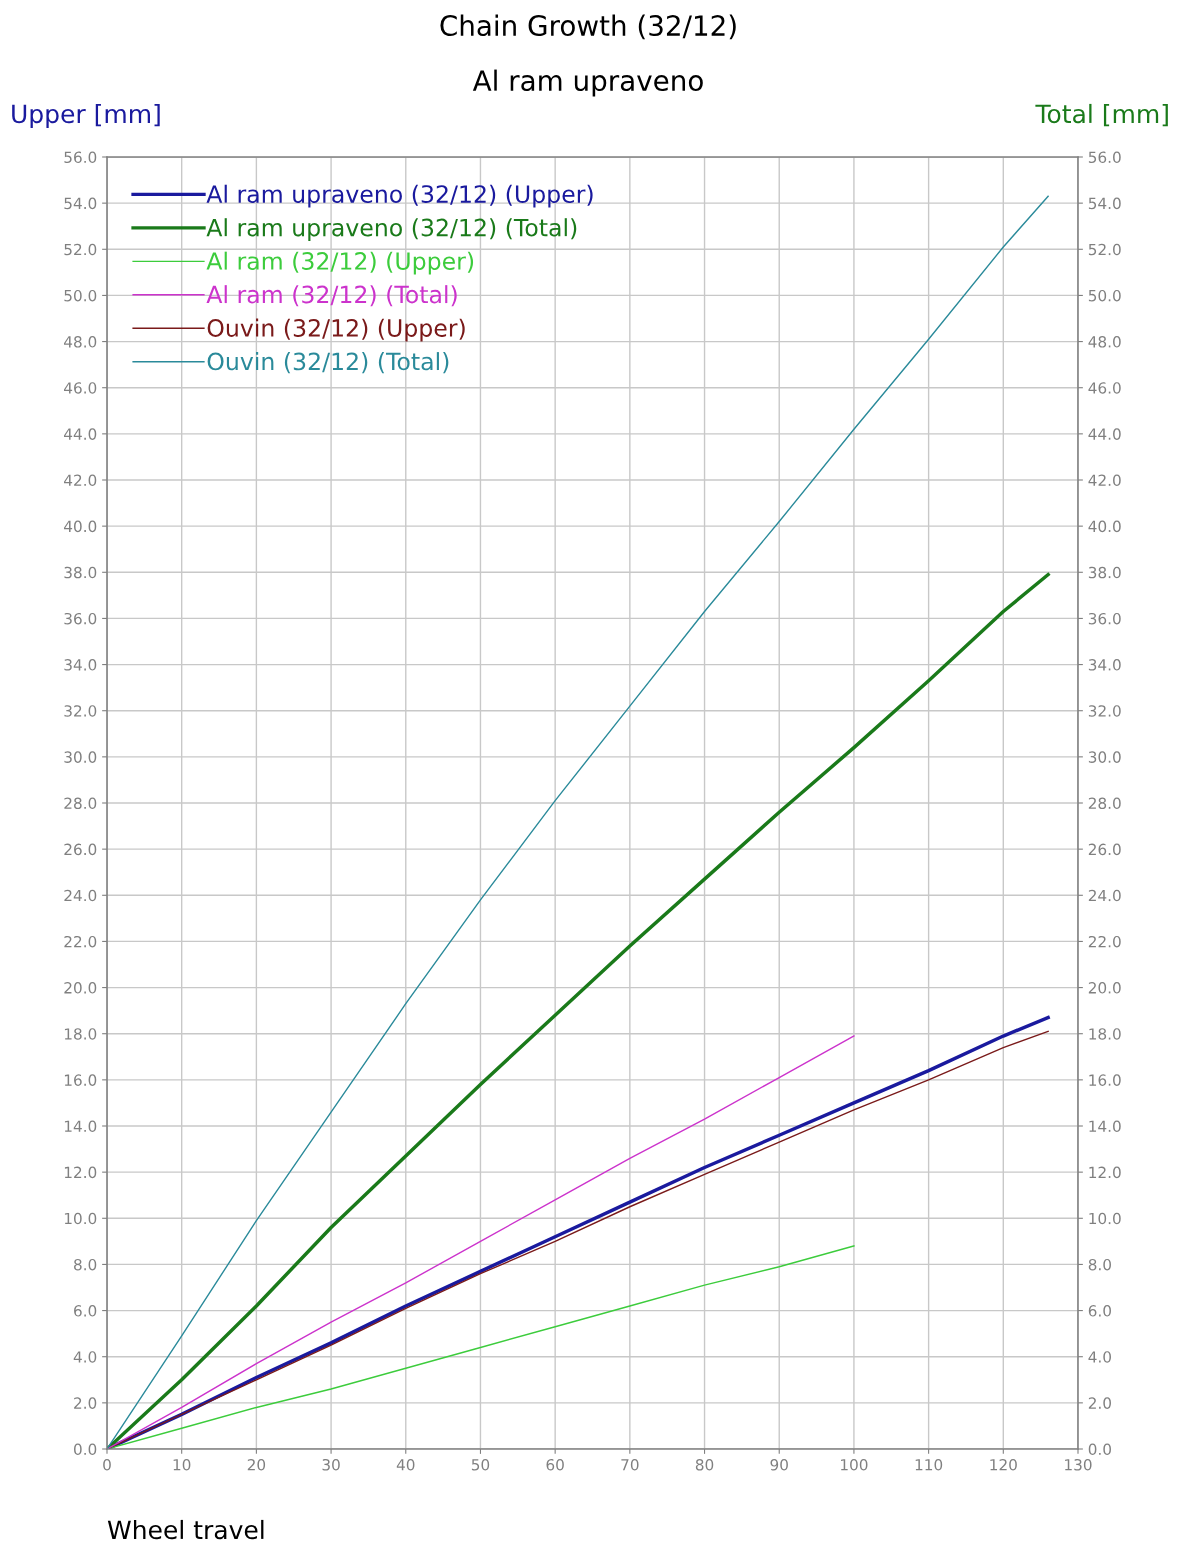 The height and width of the screenshot is (1549, 1177). Describe the element at coordinates (80, 803) in the screenshot. I see `y-tick-label: 28.0` at that location.